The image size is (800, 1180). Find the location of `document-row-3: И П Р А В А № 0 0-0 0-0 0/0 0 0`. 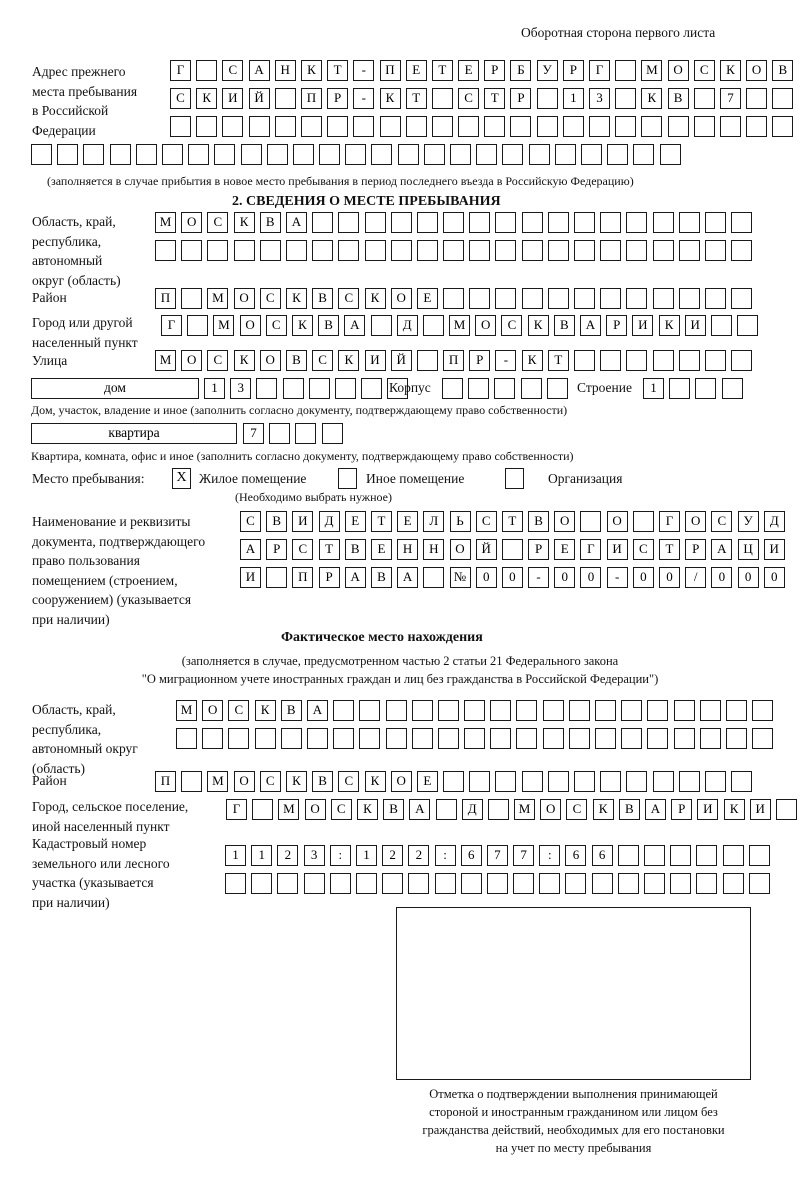

document-row-3: И П Р А В А № 0 0-0 0-0 0/0 0 0 is located at coordinates (512, 577).